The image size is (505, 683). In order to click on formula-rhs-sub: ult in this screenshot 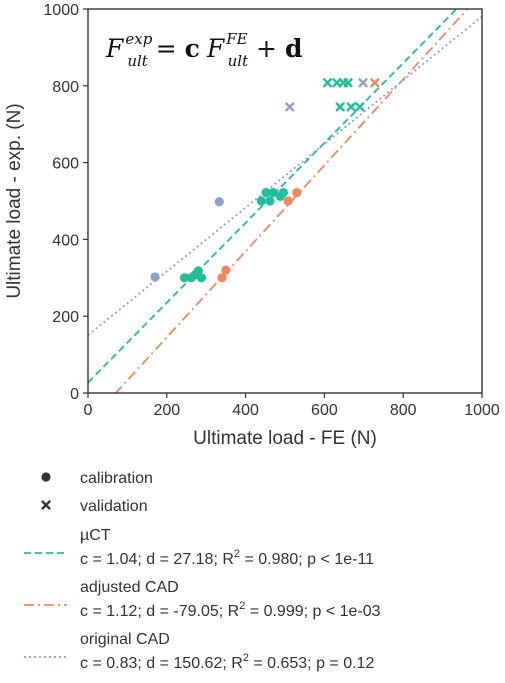, I will do `click(238, 61)`.